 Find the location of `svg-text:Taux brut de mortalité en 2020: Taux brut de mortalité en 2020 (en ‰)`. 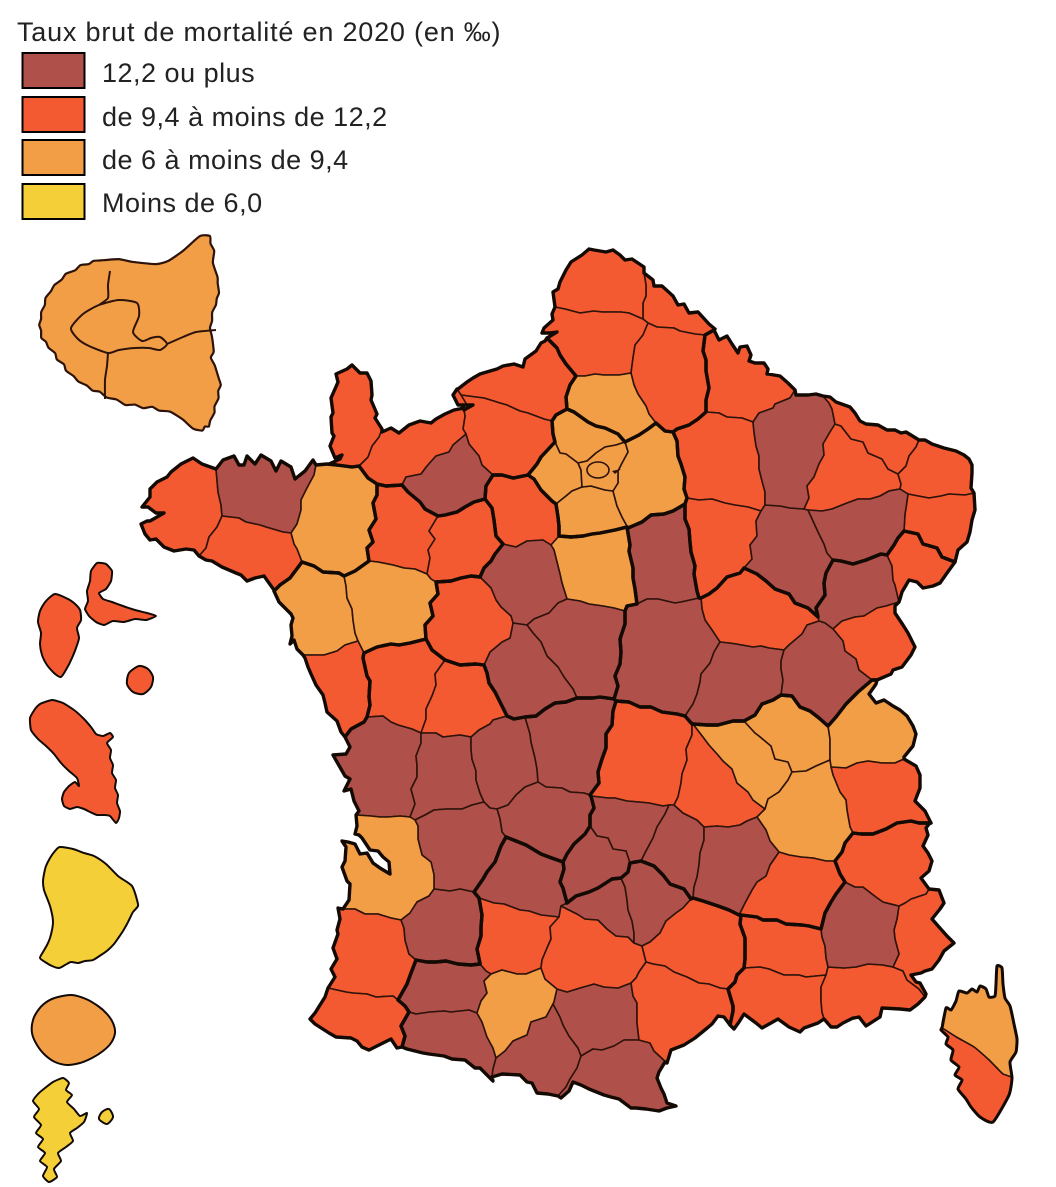

svg-text:Taux brut de mortalité en 2020: Taux brut de mortalité en 2020 (en ‰) is located at coordinates (259, 32).